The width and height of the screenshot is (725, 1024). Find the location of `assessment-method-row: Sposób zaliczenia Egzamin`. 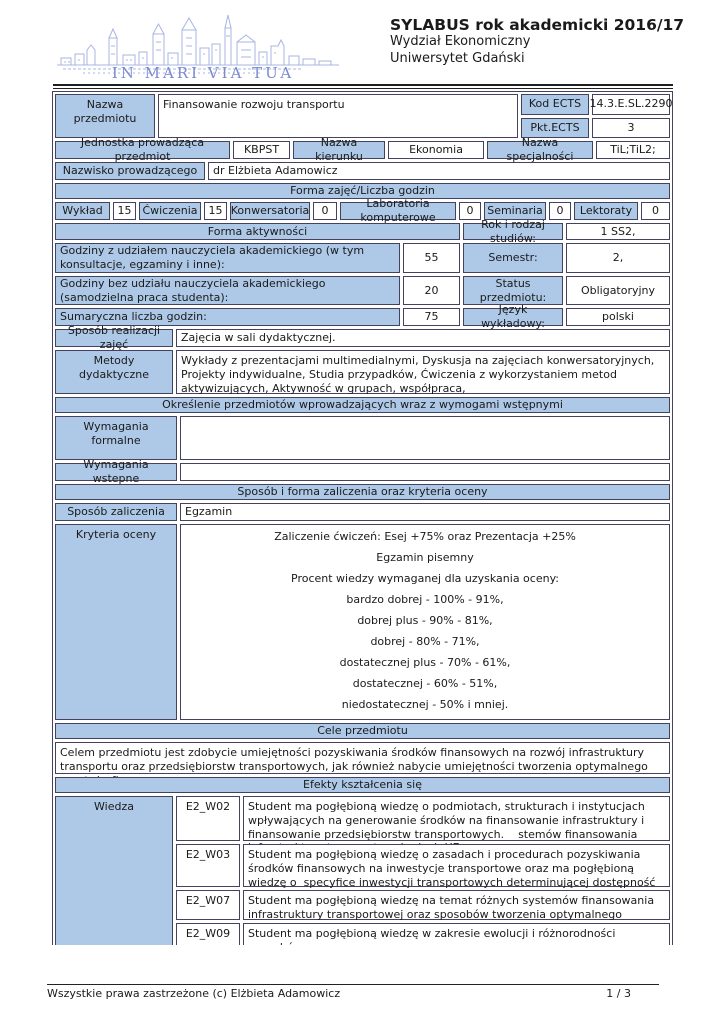

assessment-method-row: Sposób zaliczenia Egzamin is located at coordinates (362, 512).